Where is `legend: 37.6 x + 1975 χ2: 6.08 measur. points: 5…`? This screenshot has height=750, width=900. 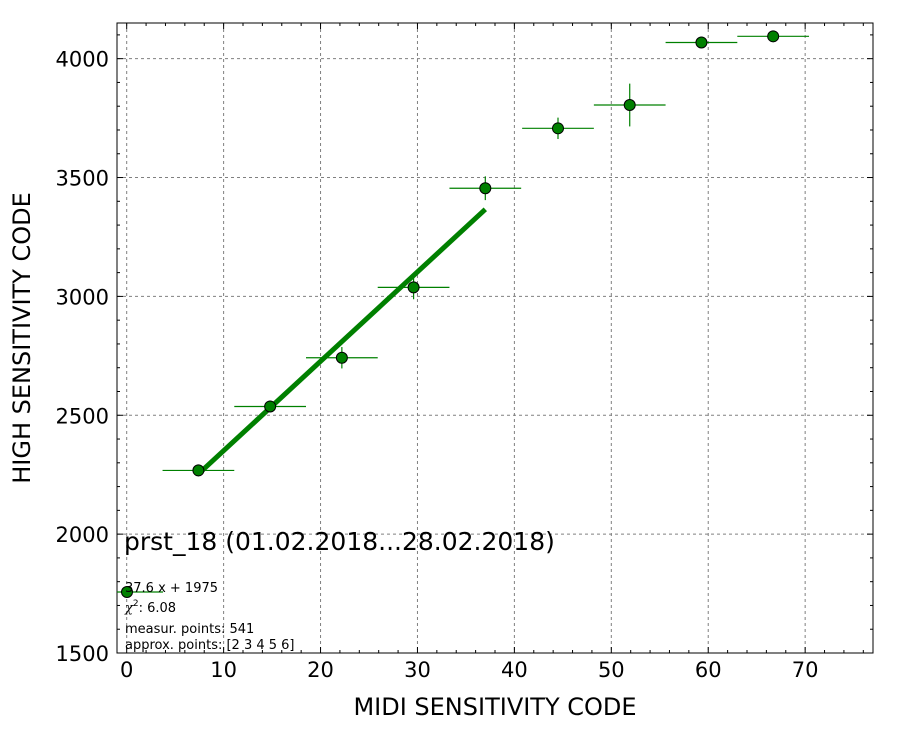
legend: 37.6 x + 1975 χ2: 6.08 measur. points: 5… is located at coordinates (206, 617).